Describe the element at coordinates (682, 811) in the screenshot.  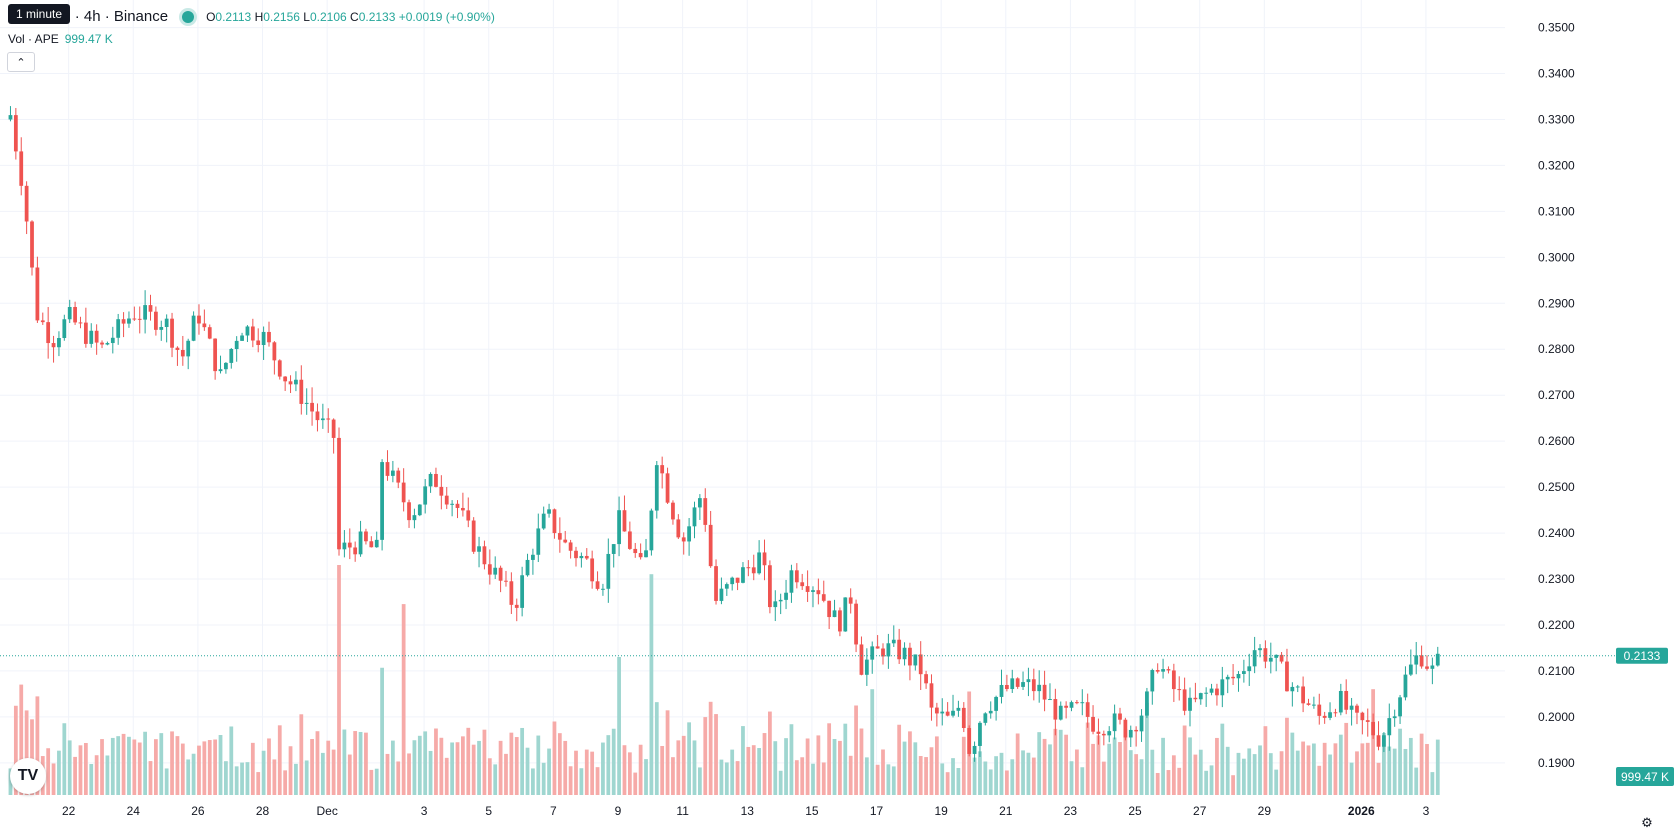
I see `time-tick-label: 11` at that location.